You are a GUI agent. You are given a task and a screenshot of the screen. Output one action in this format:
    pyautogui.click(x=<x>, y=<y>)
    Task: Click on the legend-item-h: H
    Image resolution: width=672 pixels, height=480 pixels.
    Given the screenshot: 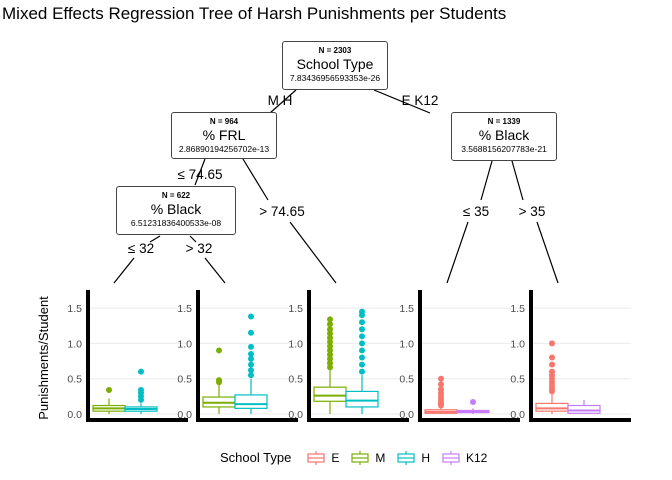 What is the action you would take?
    pyautogui.click(x=413, y=457)
    